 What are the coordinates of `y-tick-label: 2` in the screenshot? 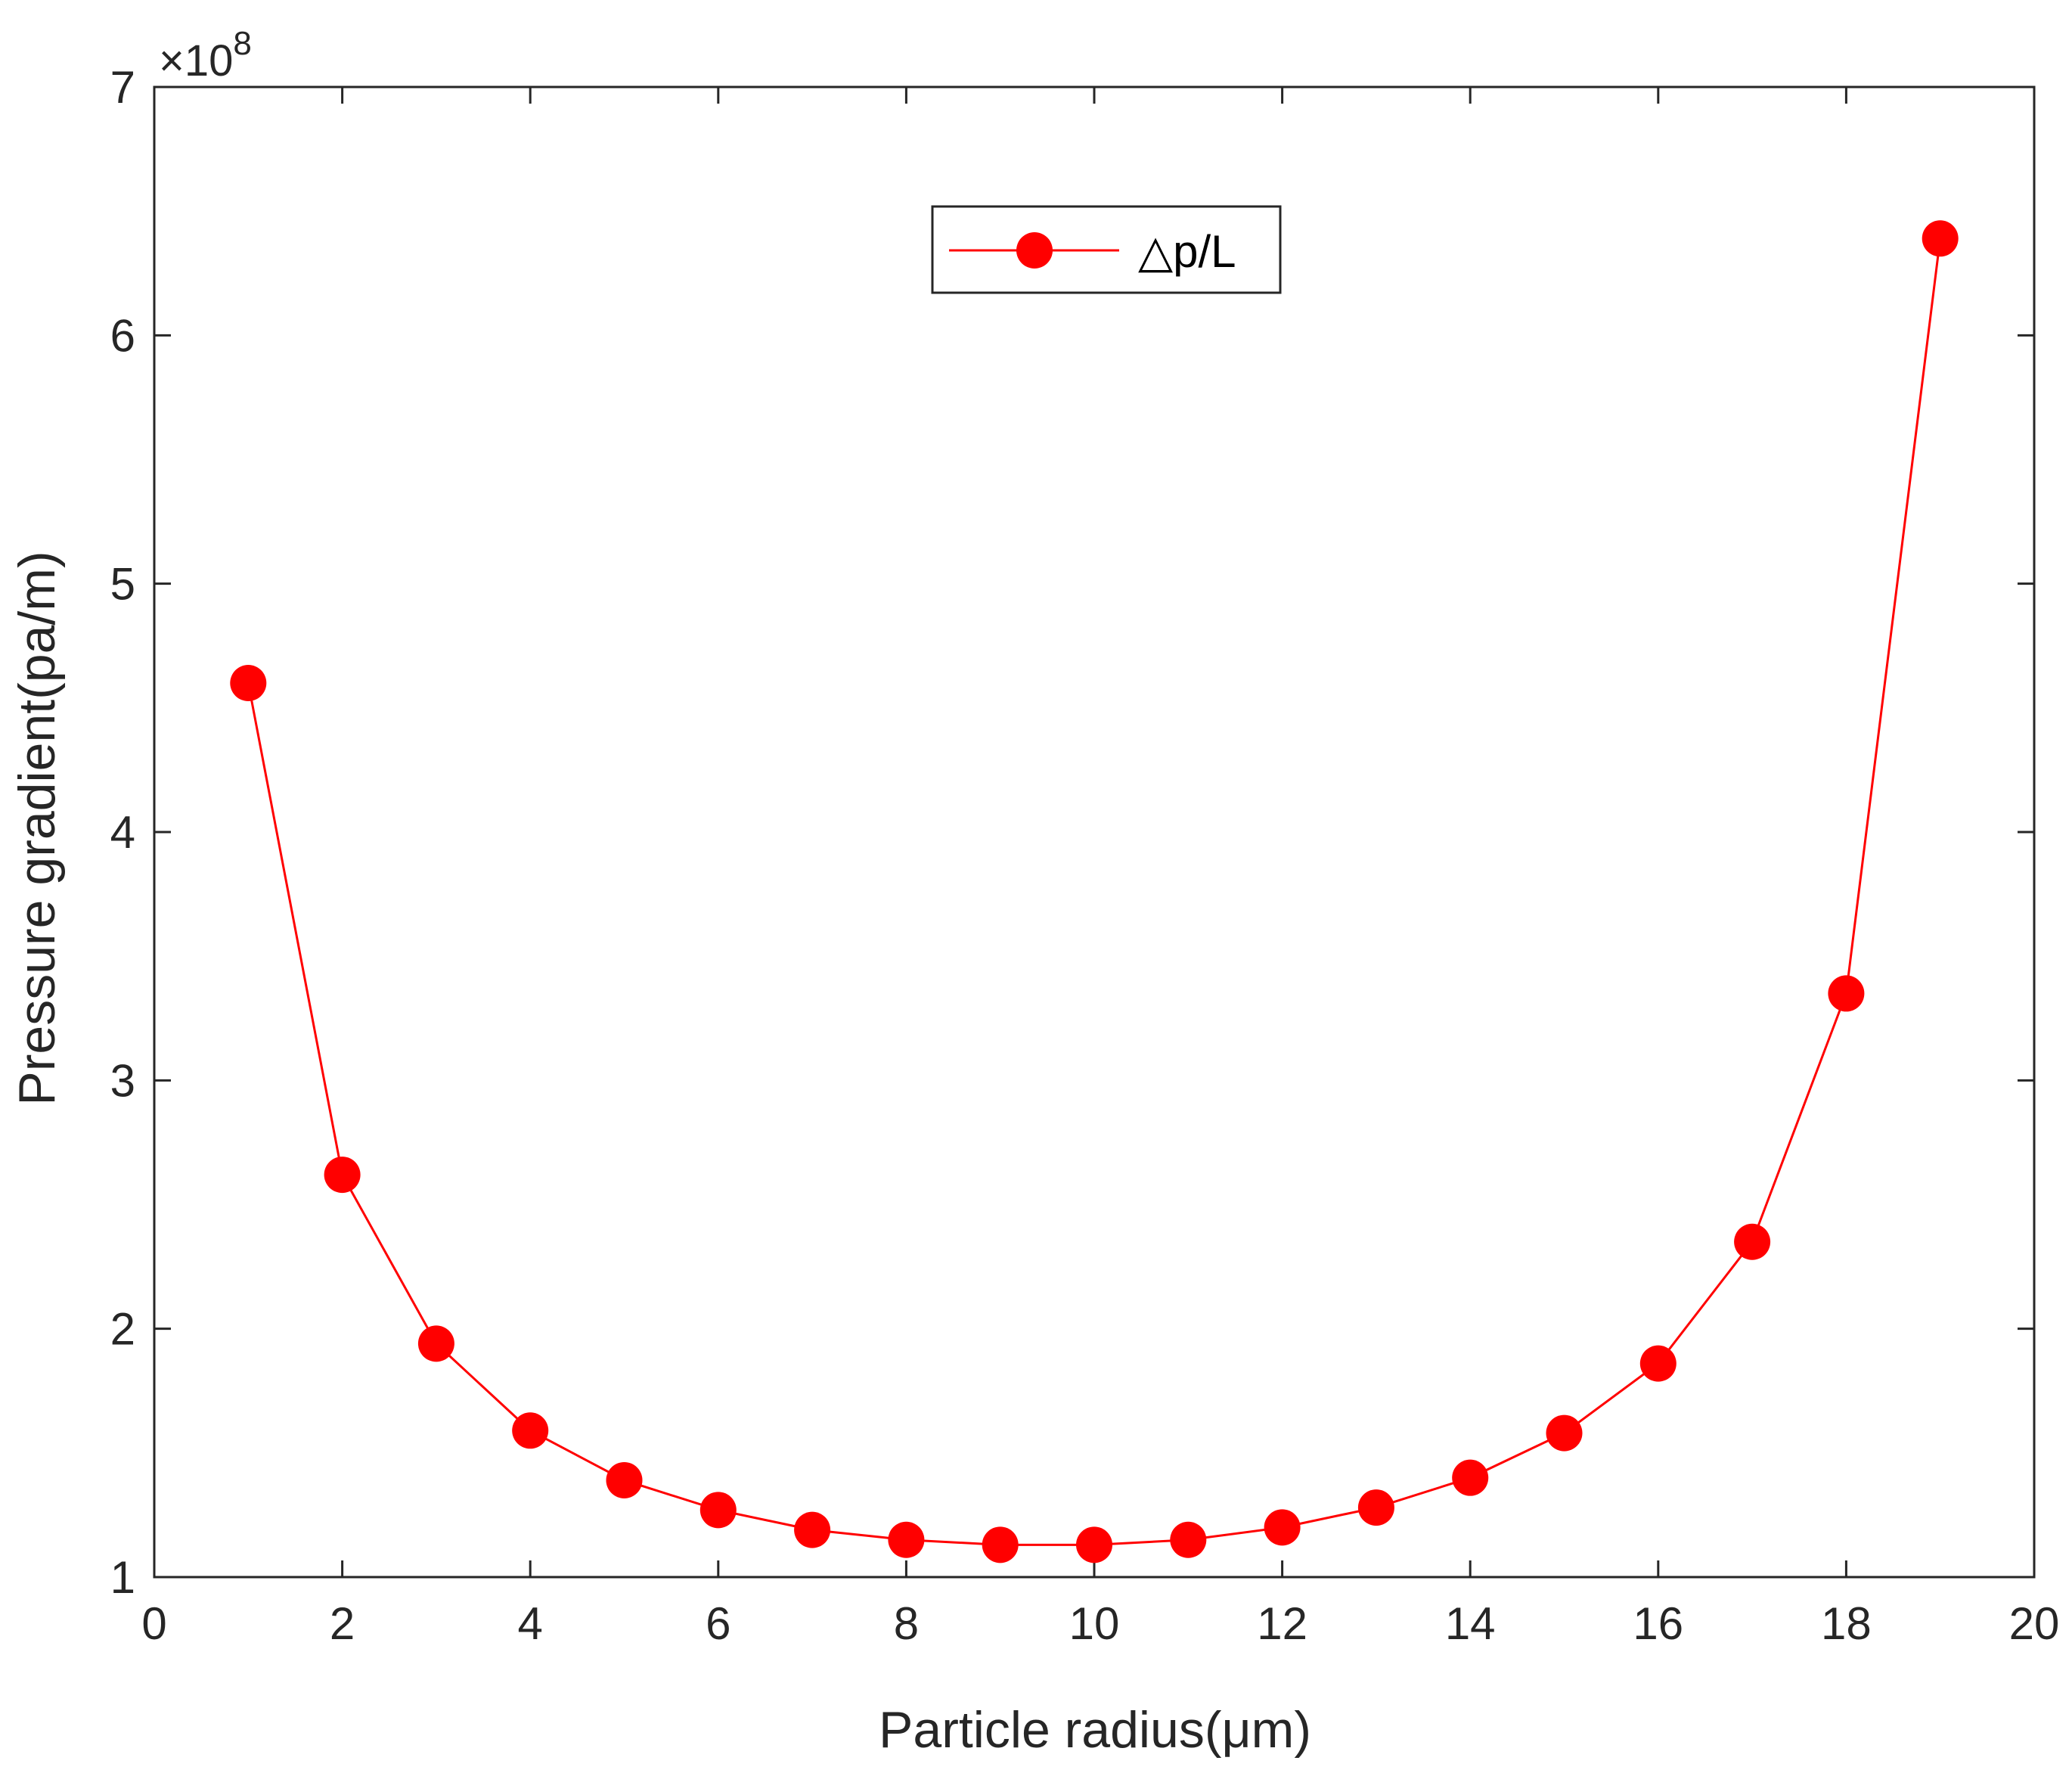 It's located at (122, 1329).